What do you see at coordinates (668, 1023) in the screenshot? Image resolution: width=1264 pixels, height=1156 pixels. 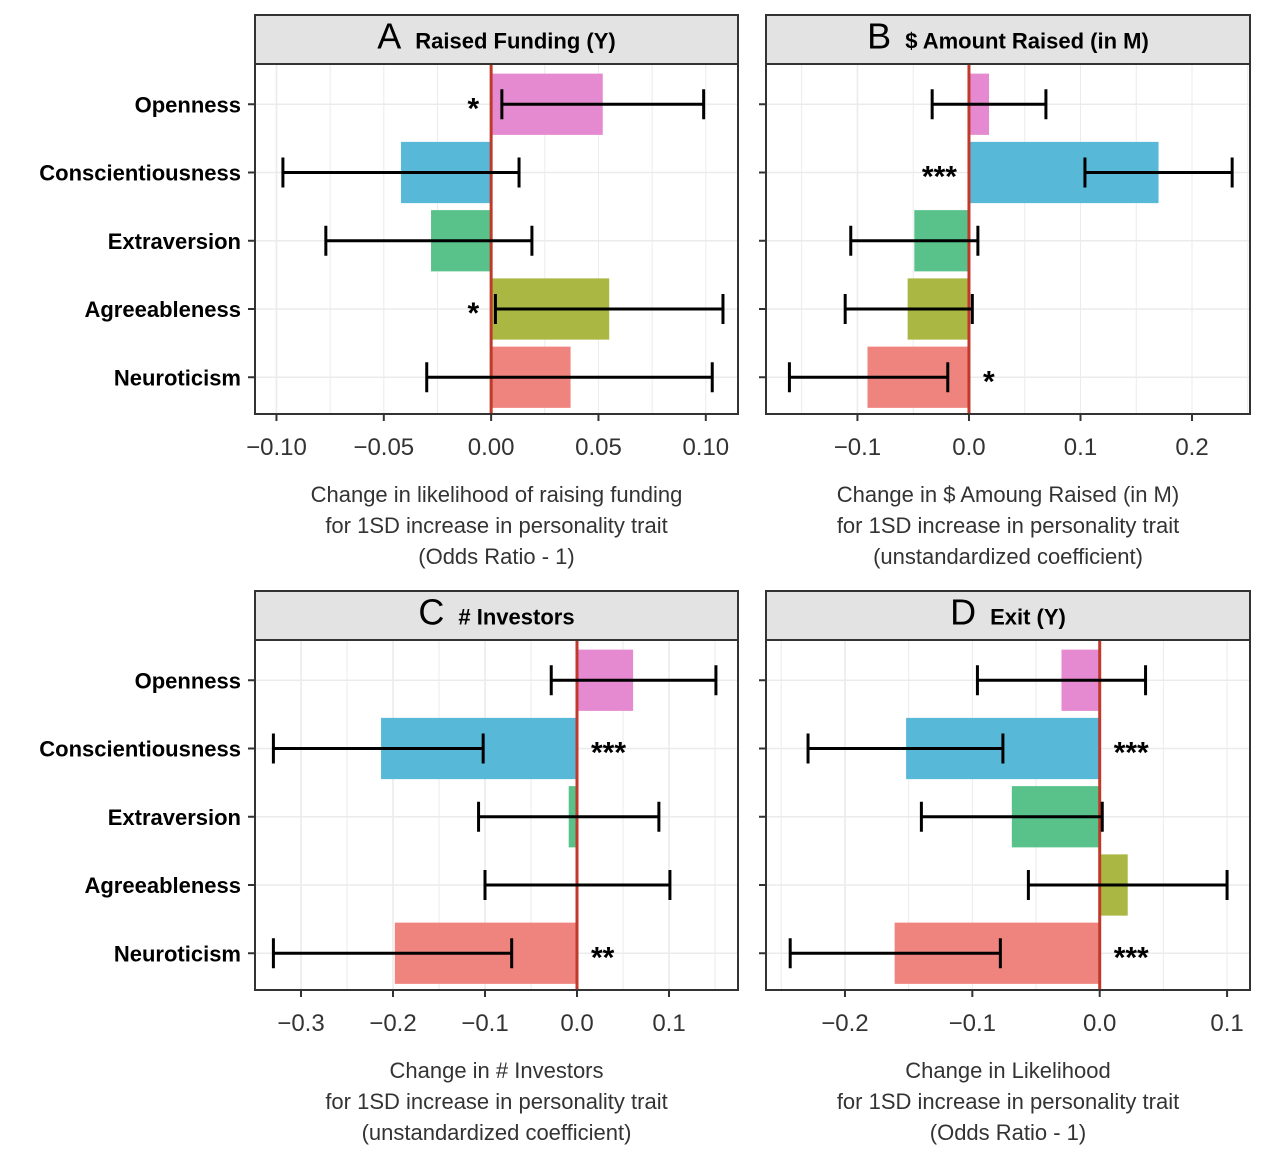 I see `panel-c-xtick-label: 0.1` at bounding box center [668, 1023].